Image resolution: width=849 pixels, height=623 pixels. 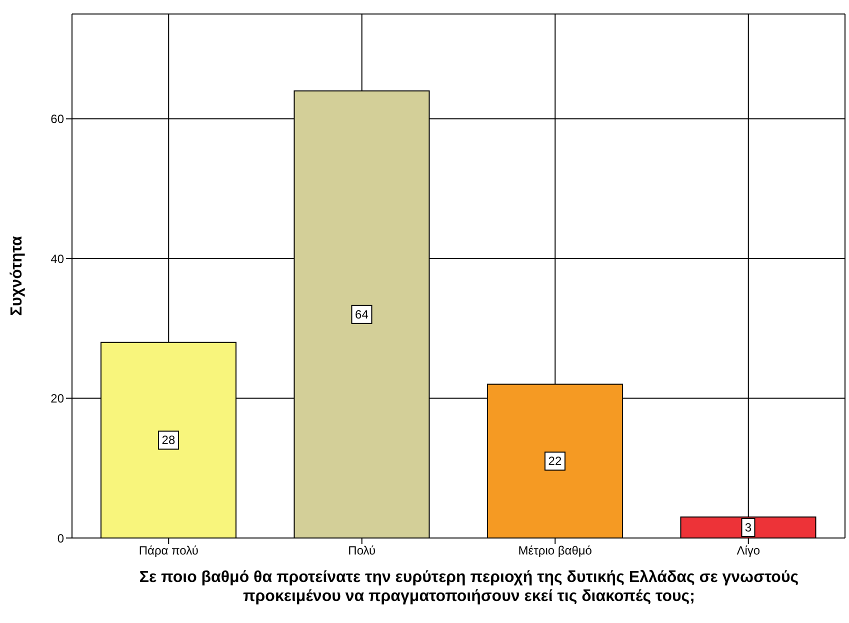 What do you see at coordinates (17, 276) in the screenshot?
I see `y-axis-title: Συχνότητα` at bounding box center [17, 276].